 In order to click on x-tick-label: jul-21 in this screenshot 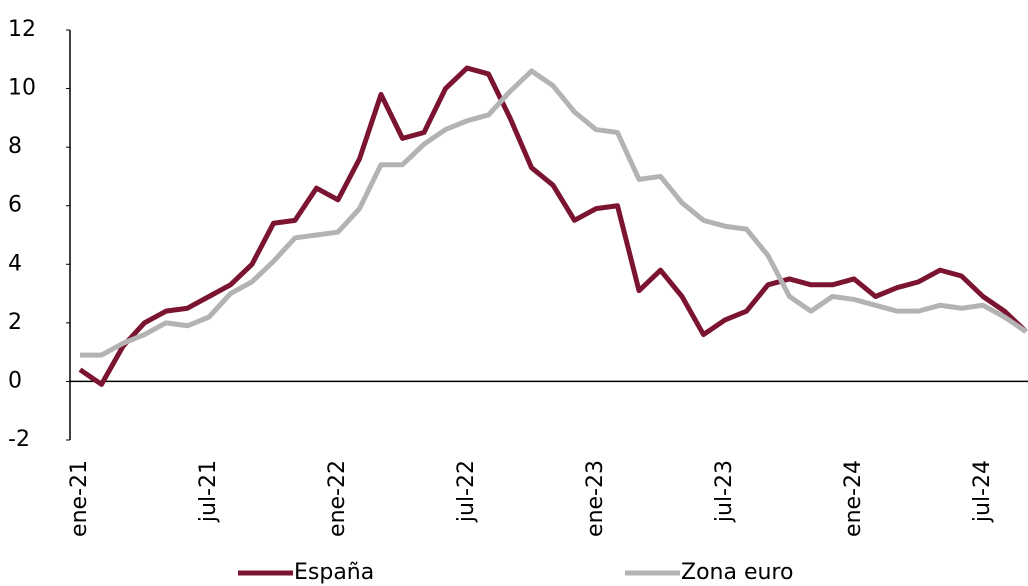, I will do `click(208, 491)`.